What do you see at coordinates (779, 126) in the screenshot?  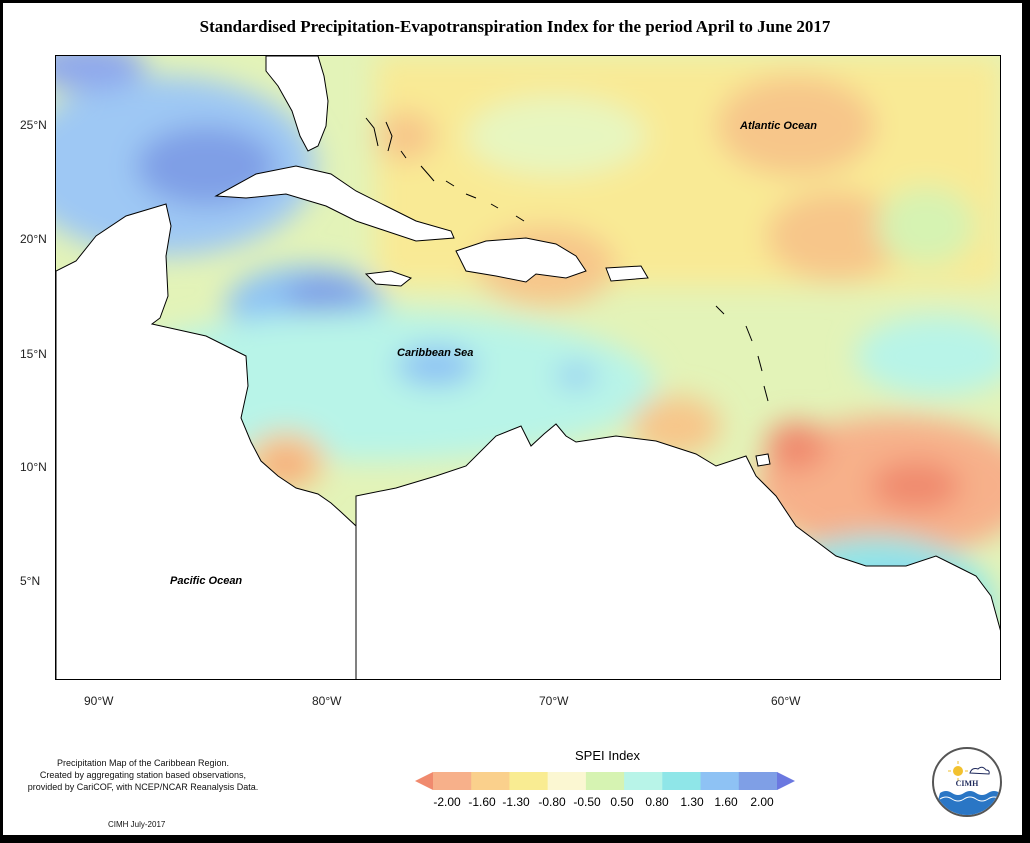 I see `atlantic-ocean-label: Atlantic Ocean` at bounding box center [779, 126].